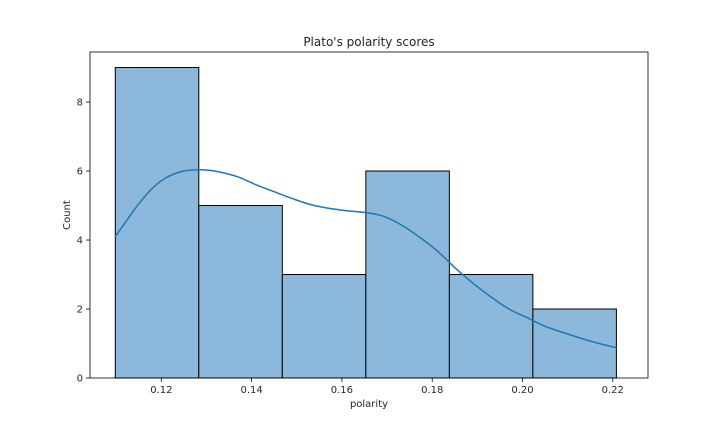 This screenshot has height=432, width=720. Describe the element at coordinates (80, 103) in the screenshot. I see `y-tick-label: 8` at that location.